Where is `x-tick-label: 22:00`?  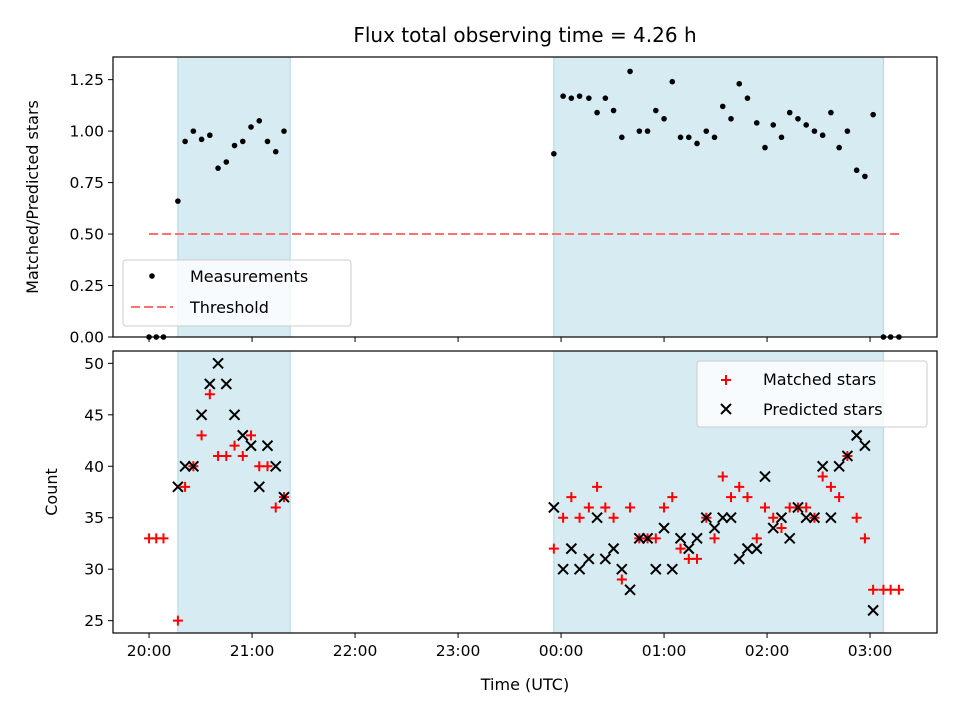
x-tick-label: 22:00 is located at coordinates (355, 651).